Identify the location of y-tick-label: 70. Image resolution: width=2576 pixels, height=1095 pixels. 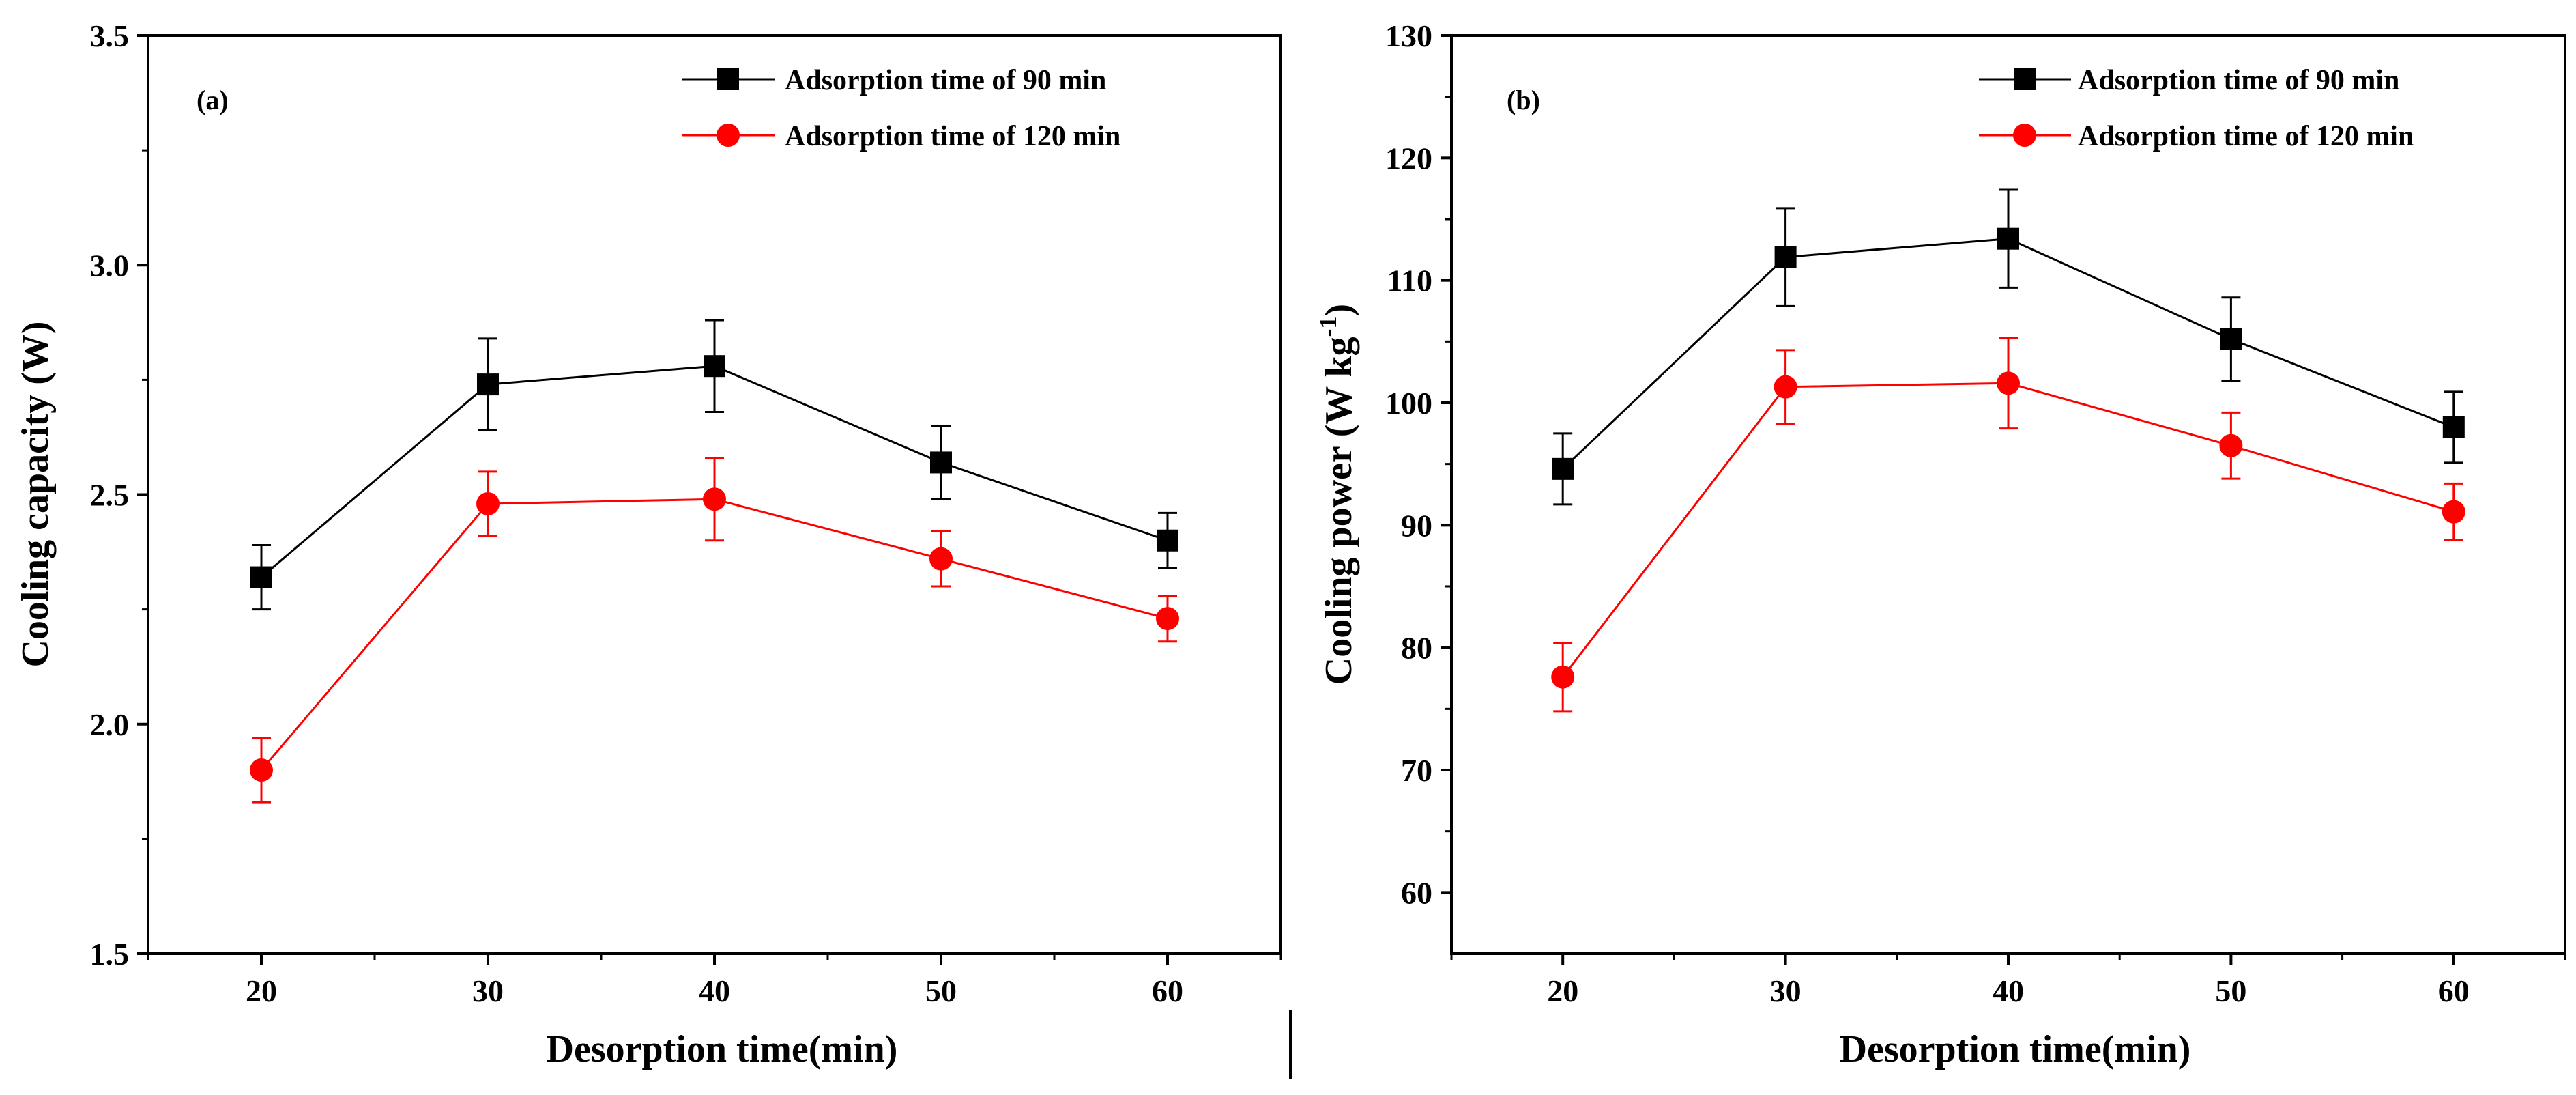
(1416, 770).